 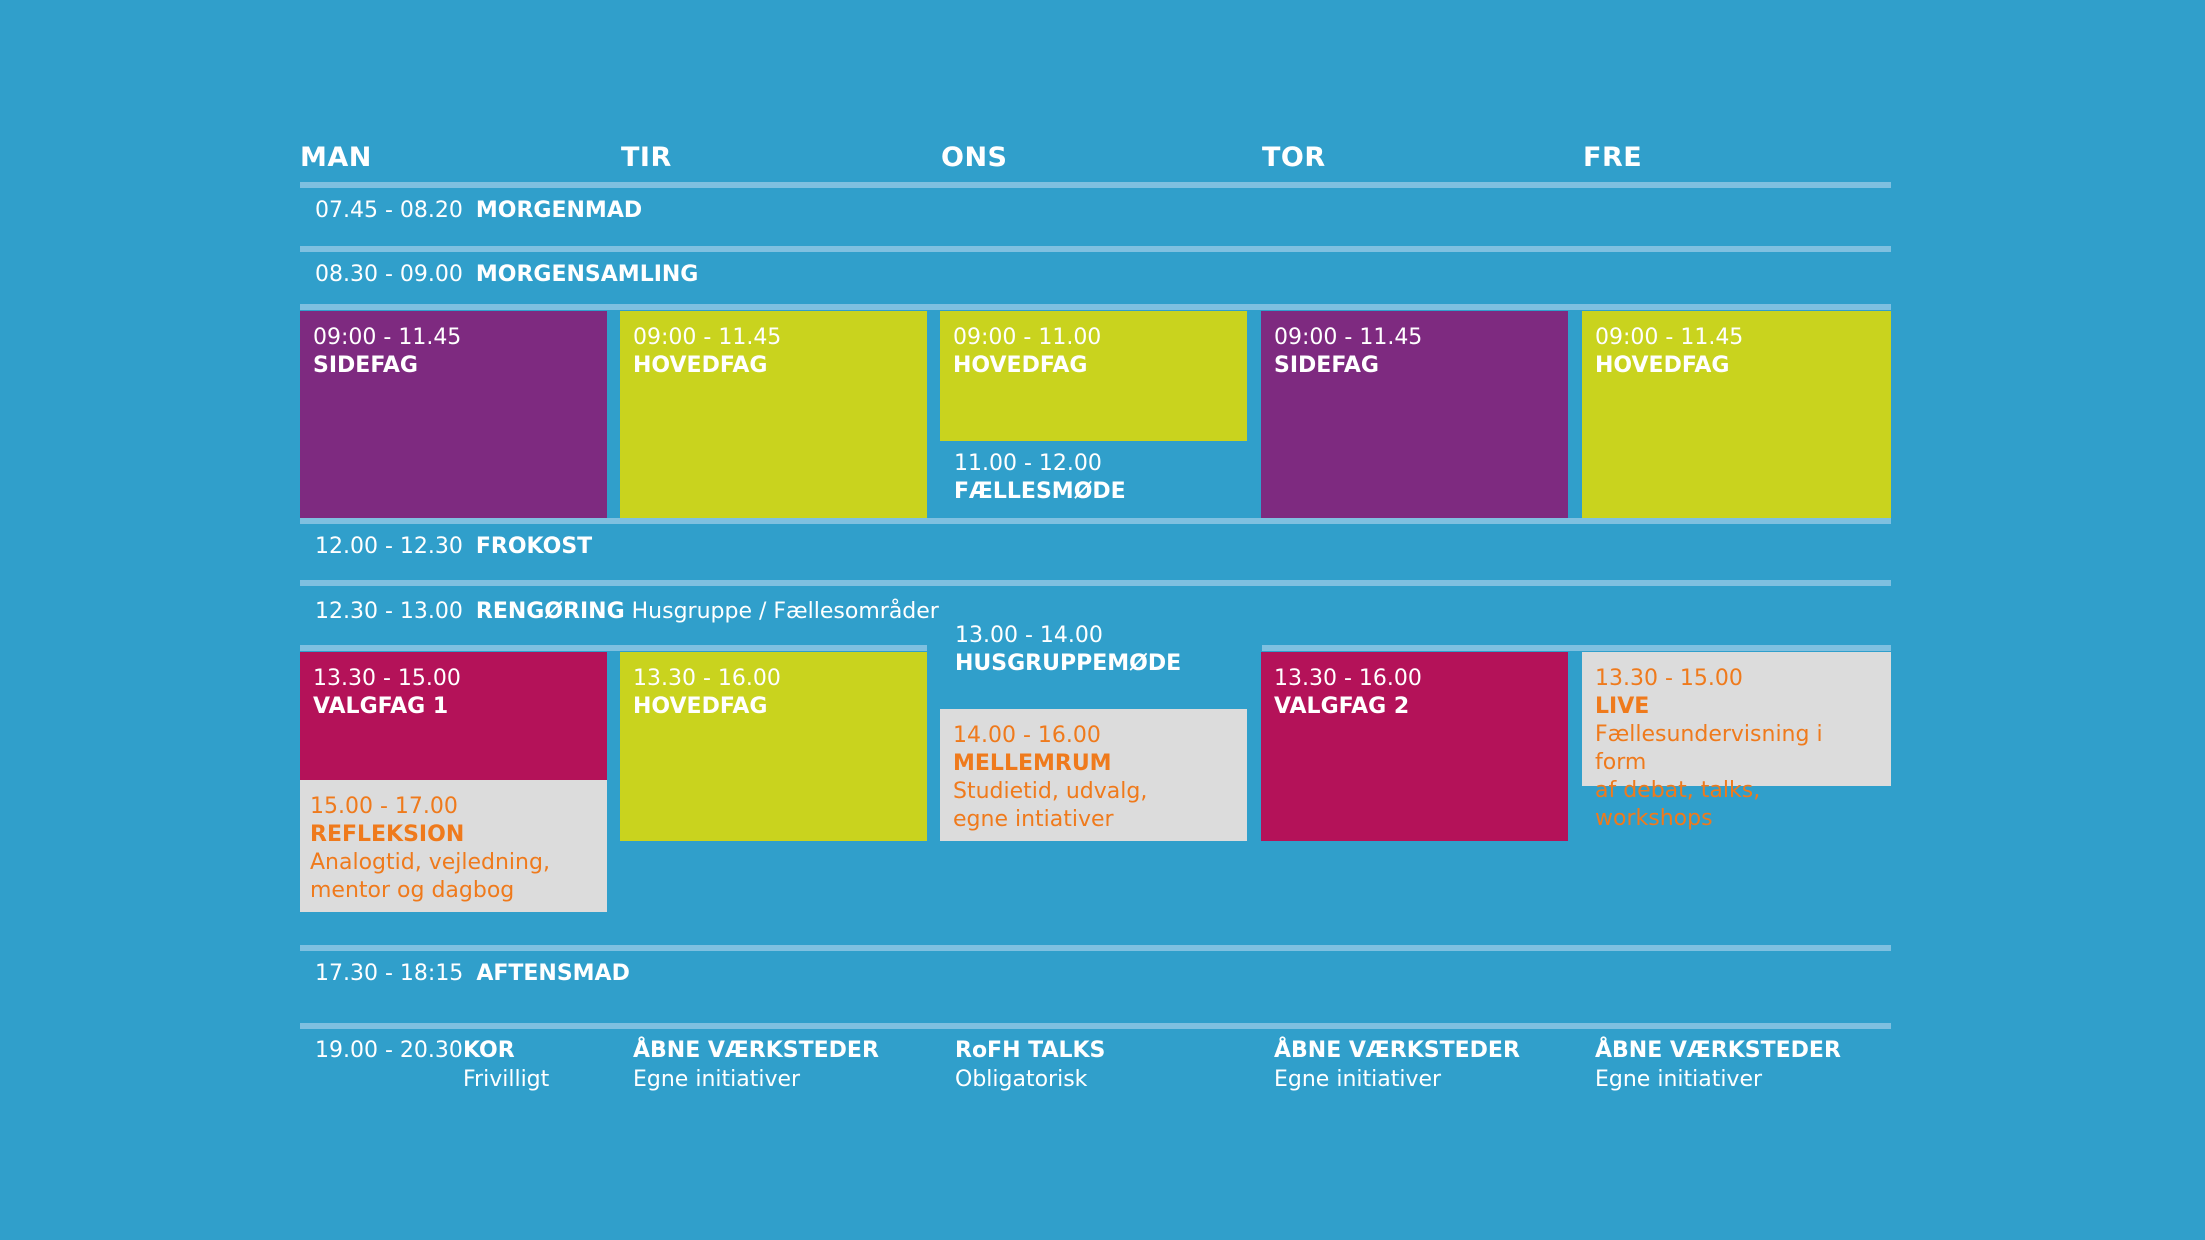 I want to click on evening-detail: Frivilligt, so click(x=506, y=1079).